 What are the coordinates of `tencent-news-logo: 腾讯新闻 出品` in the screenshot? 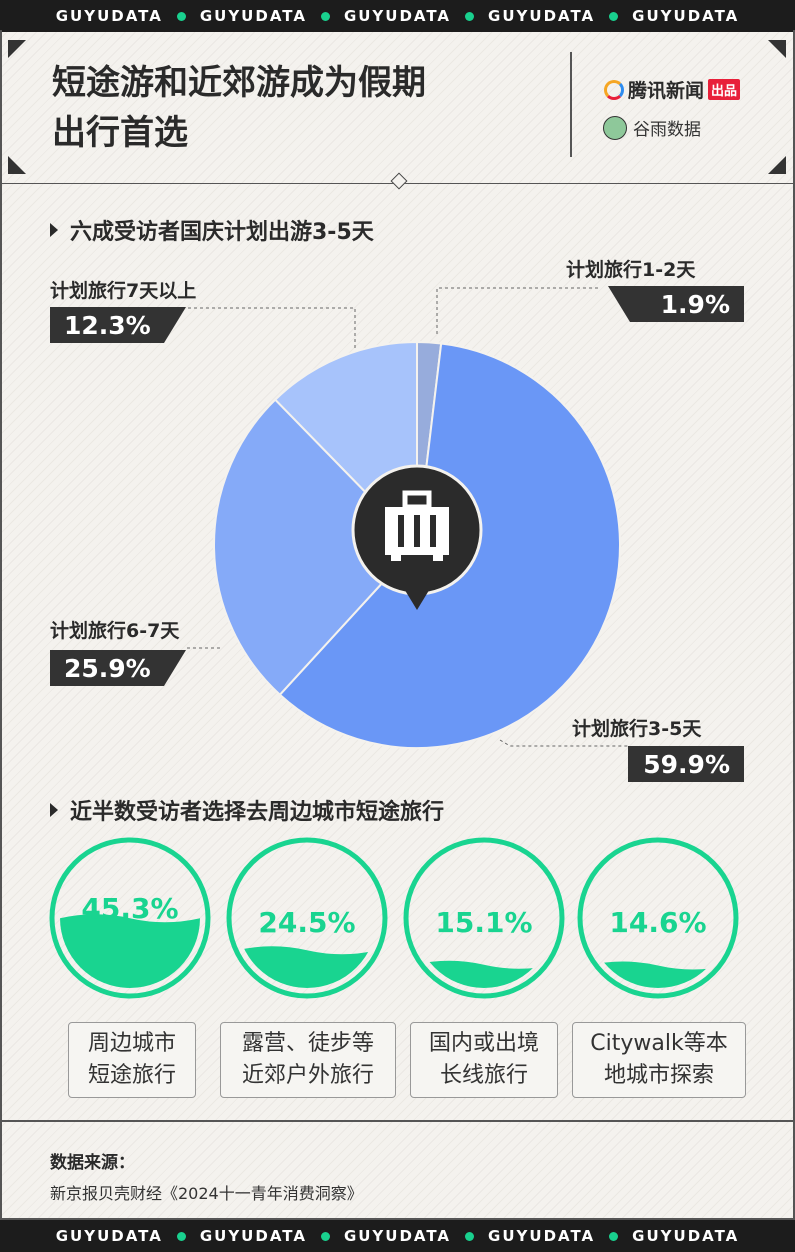 It's located at (672, 89).